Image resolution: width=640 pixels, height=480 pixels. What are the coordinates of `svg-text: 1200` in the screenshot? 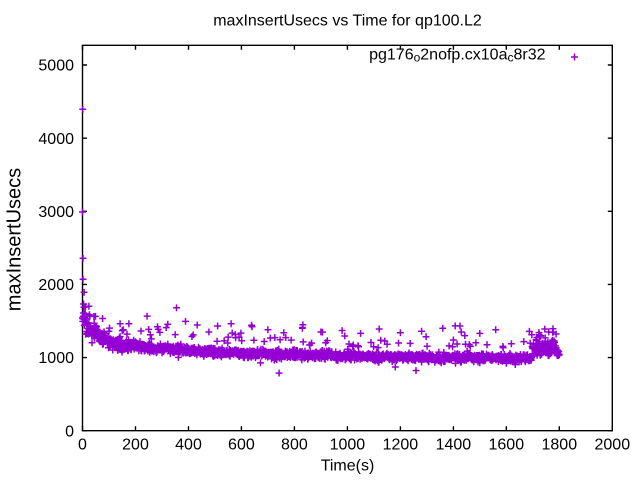 It's located at (401, 445).